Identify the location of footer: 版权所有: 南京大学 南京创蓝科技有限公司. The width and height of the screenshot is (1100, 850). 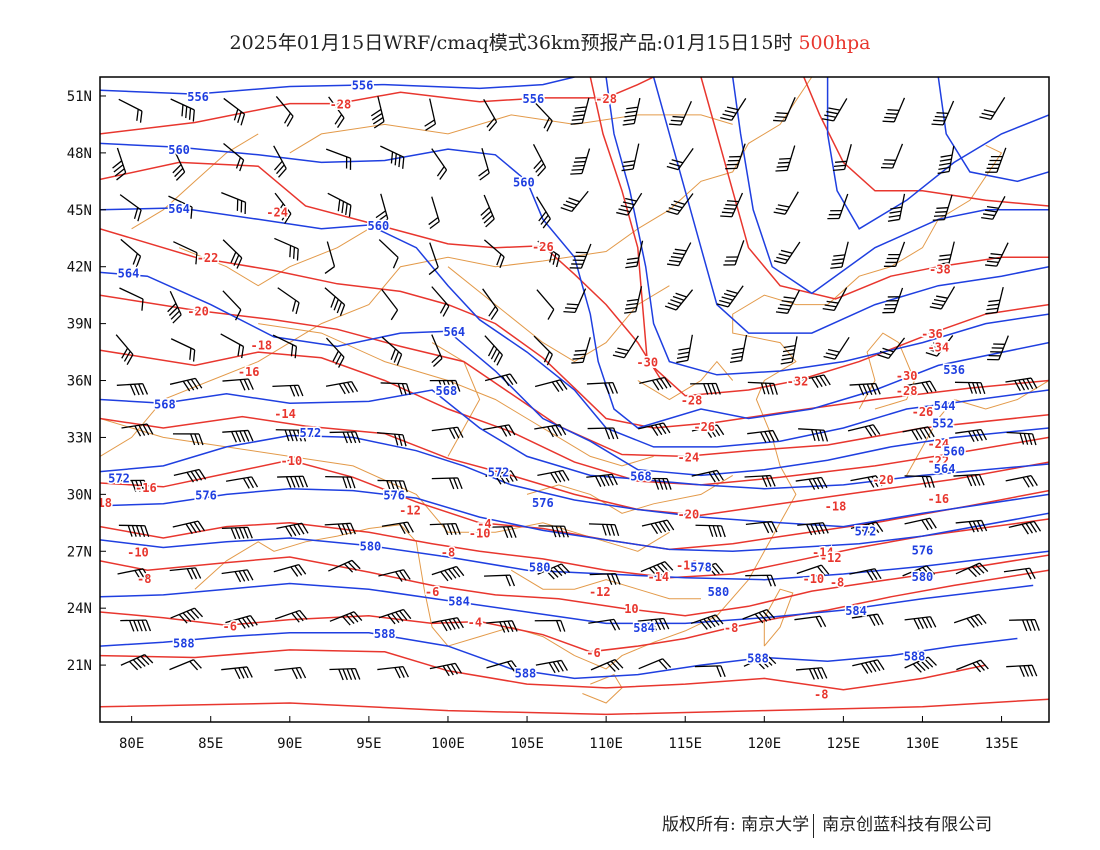
(827, 824).